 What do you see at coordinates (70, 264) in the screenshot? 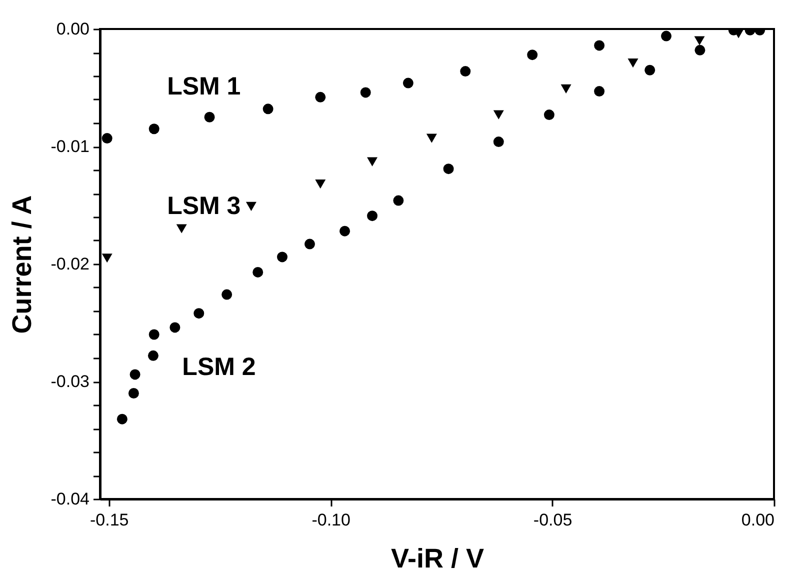
I see `y-tick-label: -0.02` at bounding box center [70, 264].